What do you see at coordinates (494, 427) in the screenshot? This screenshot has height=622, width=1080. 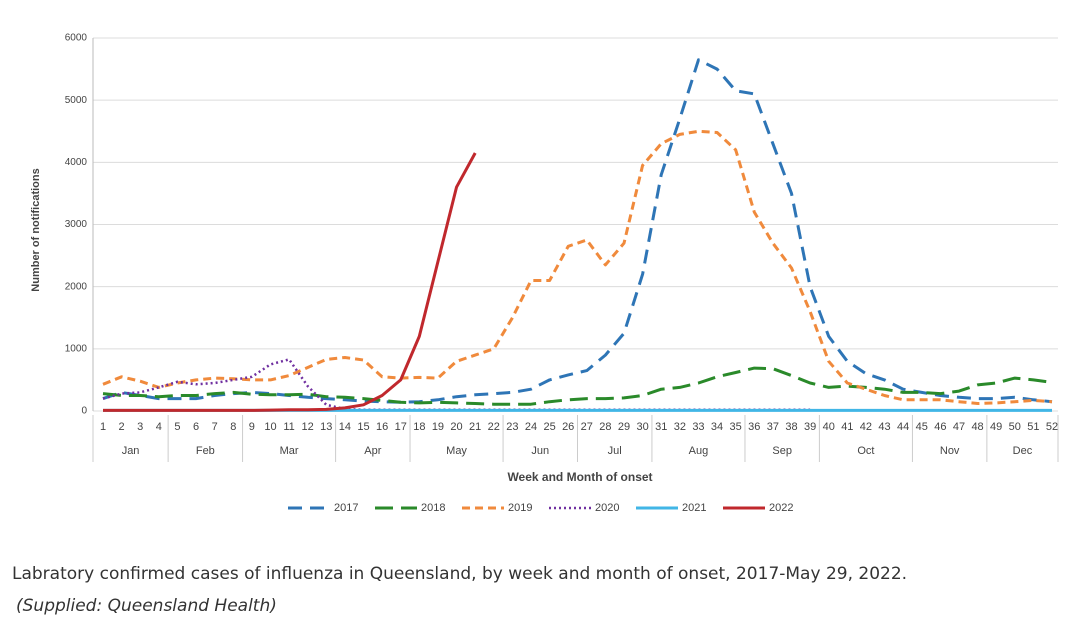 I see `x-tick-label: 22` at bounding box center [494, 427].